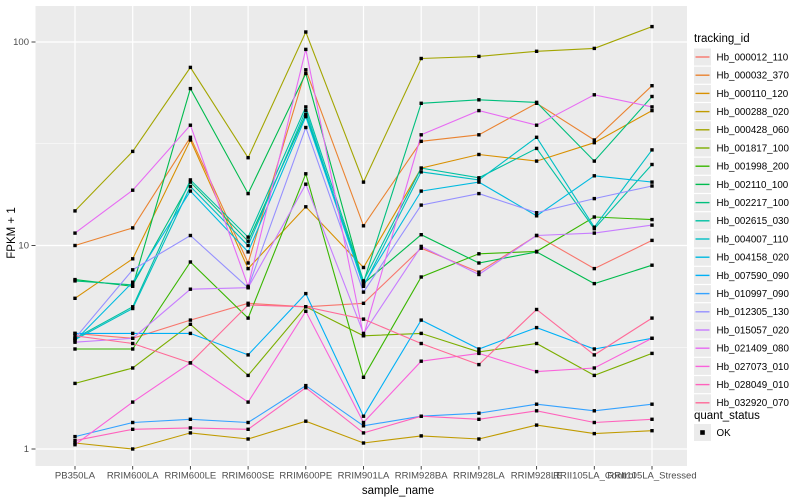 This screenshot has width=800, height=500. What do you see at coordinates (398, 491) in the screenshot?
I see `x-axis-title: sample_name` at bounding box center [398, 491].